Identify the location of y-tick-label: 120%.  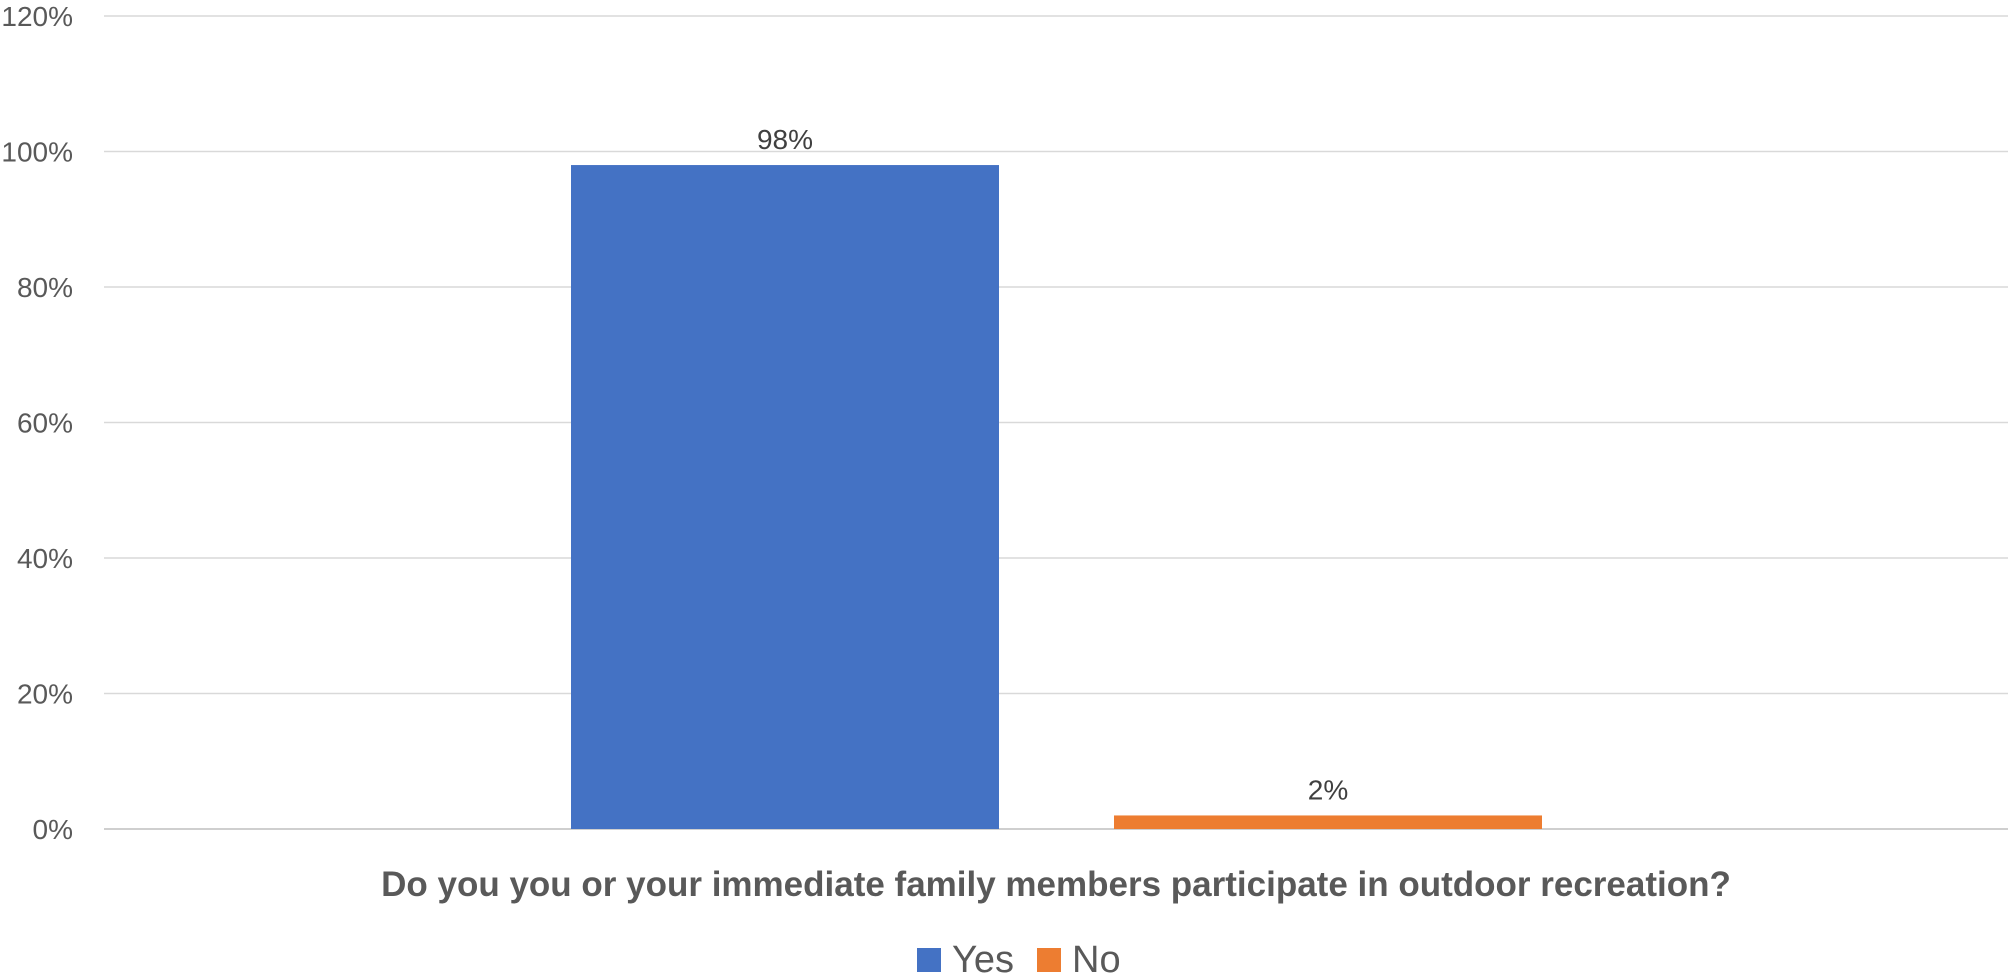
(37, 16).